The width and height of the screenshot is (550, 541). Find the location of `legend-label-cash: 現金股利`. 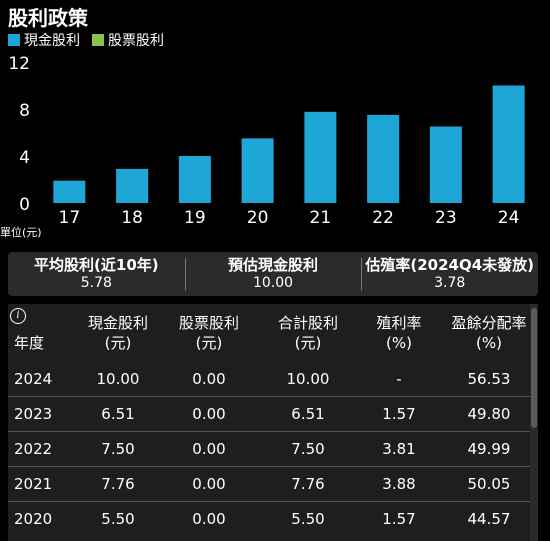

legend-label-cash: 現金股利 is located at coordinates (52, 41).